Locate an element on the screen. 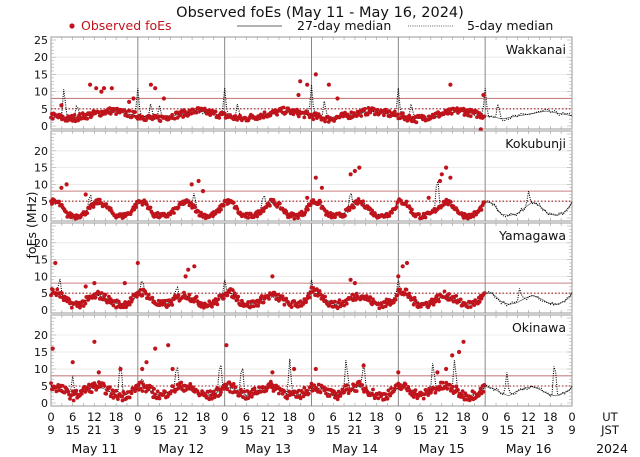 The height and width of the screenshot is (457, 640). x-tick-label-ut: 6 is located at coordinates (419, 417).